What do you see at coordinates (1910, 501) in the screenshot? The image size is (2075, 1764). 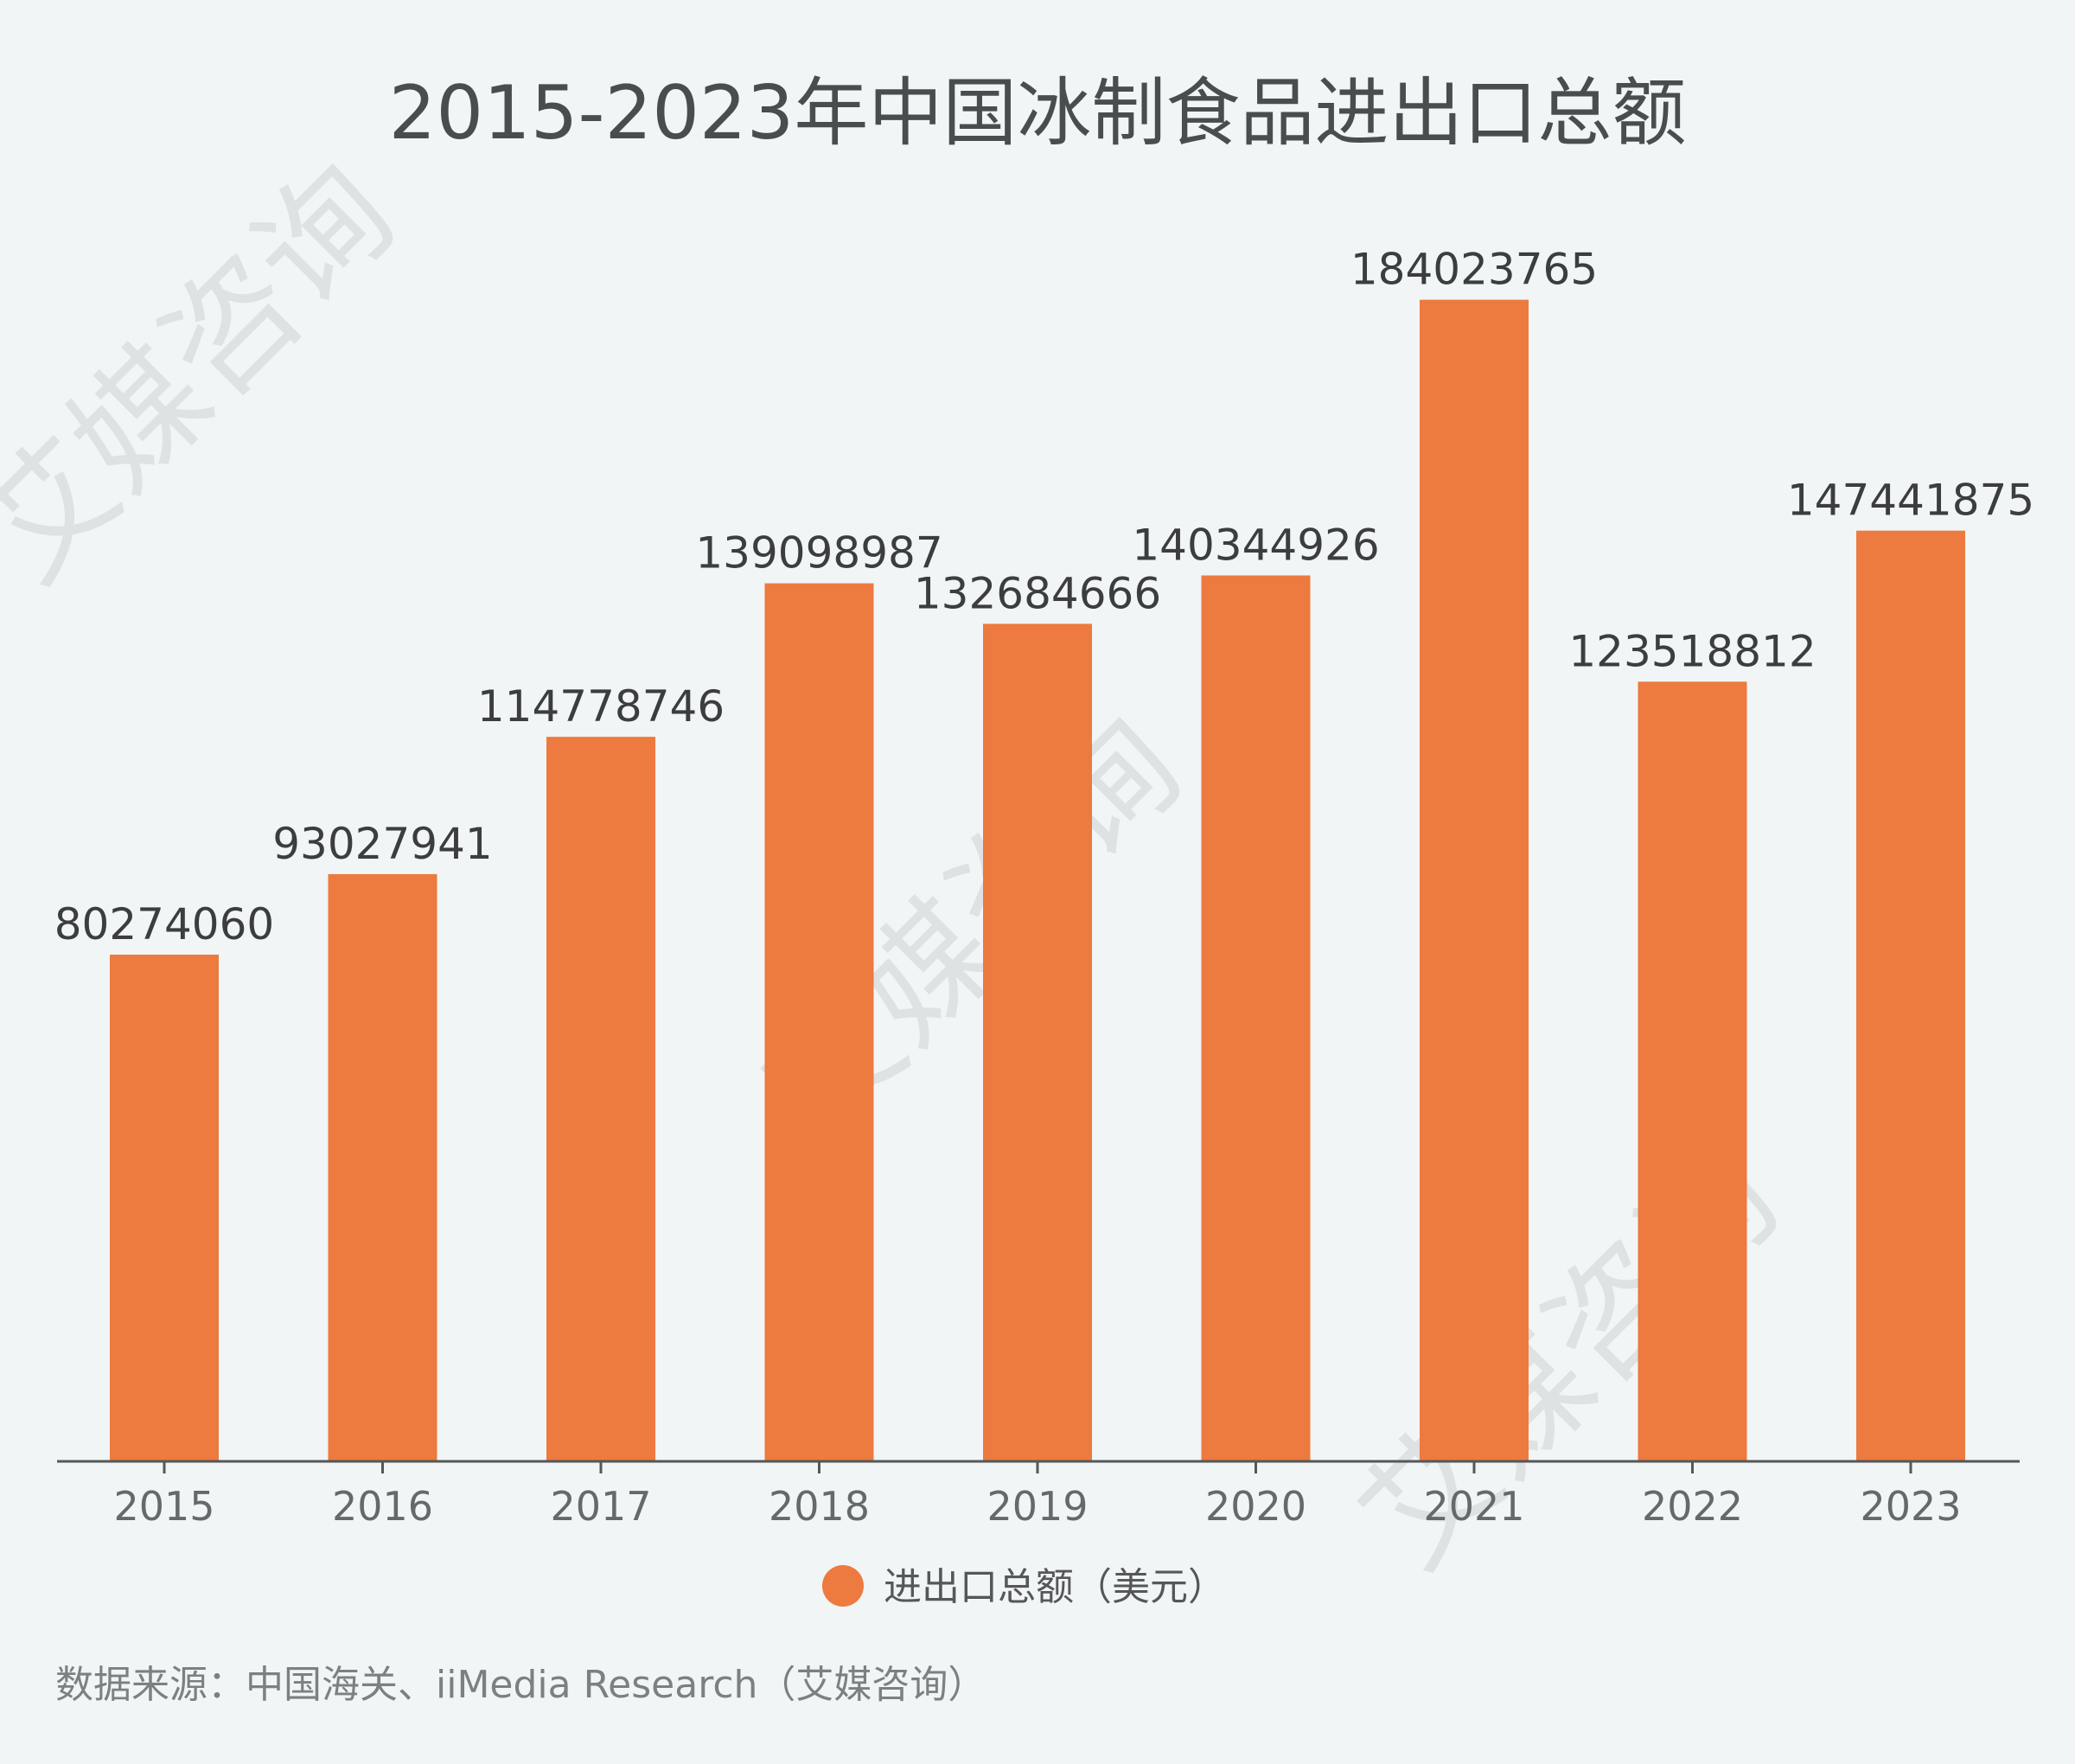 I see `value-label-2023: 147441875` at bounding box center [1910, 501].